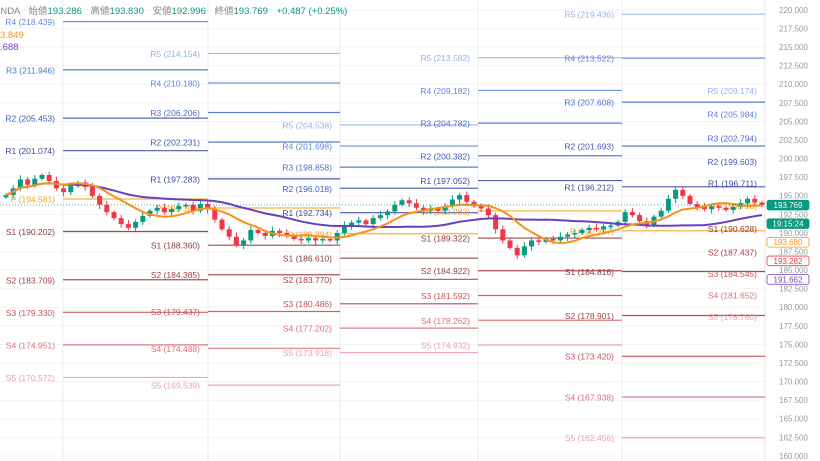  Describe the element at coordinates (175, 349) in the screenshot. I see `pivot-label-s4: S4 (174.488)` at that location.